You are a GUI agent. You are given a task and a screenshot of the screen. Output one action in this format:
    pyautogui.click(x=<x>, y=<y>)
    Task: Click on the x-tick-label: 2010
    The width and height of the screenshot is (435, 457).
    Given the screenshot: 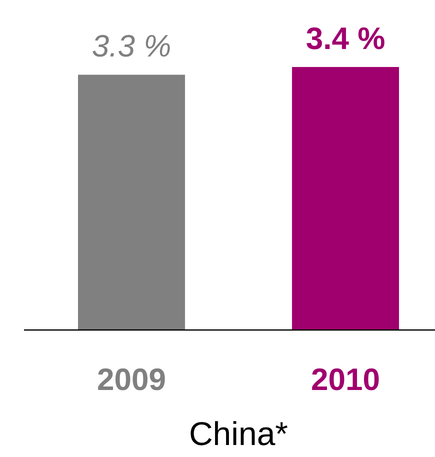 What is the action you would take?
    pyautogui.click(x=345, y=379)
    